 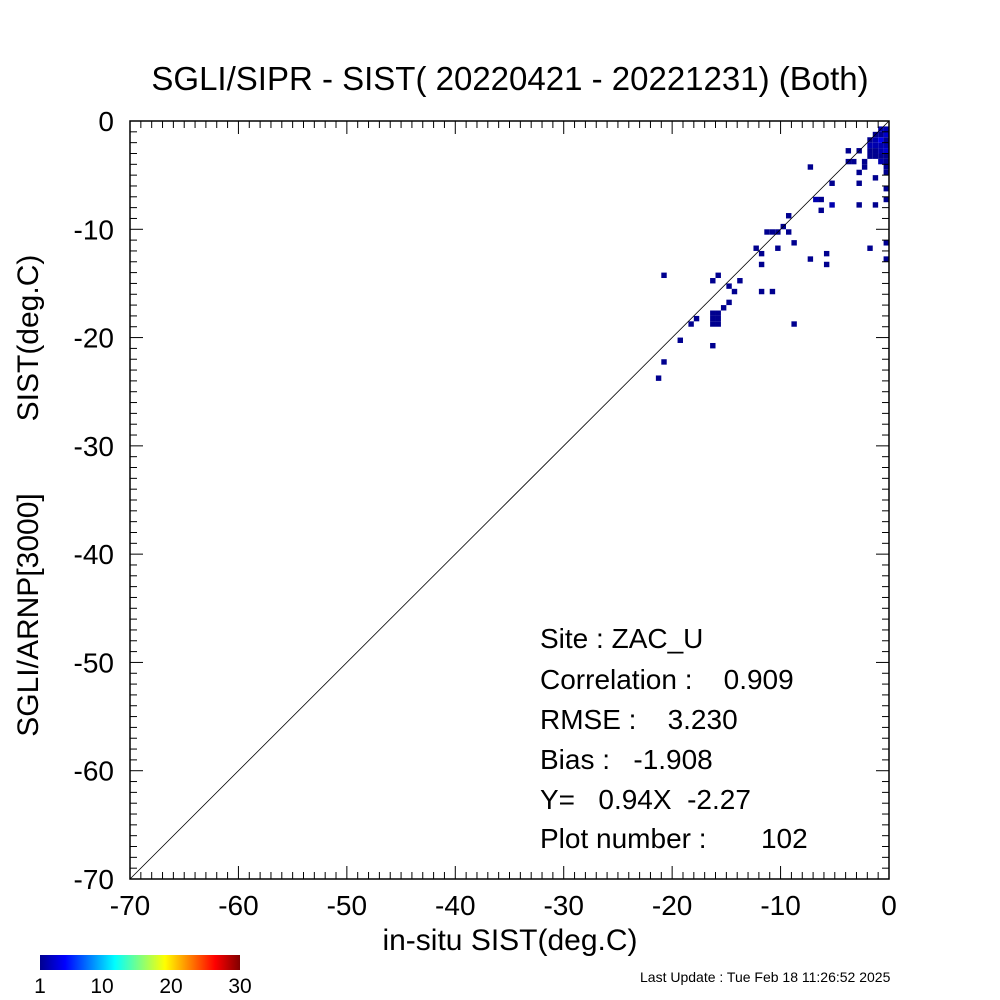 What do you see at coordinates (40, 986) in the screenshot?
I see `colorbar-tick-label: 1` at bounding box center [40, 986].